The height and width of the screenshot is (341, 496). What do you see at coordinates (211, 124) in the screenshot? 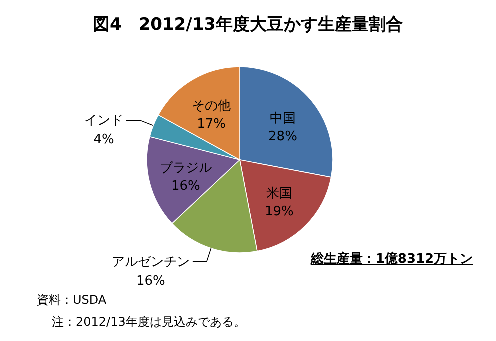
I see `data-label: 17%` at bounding box center [211, 124].